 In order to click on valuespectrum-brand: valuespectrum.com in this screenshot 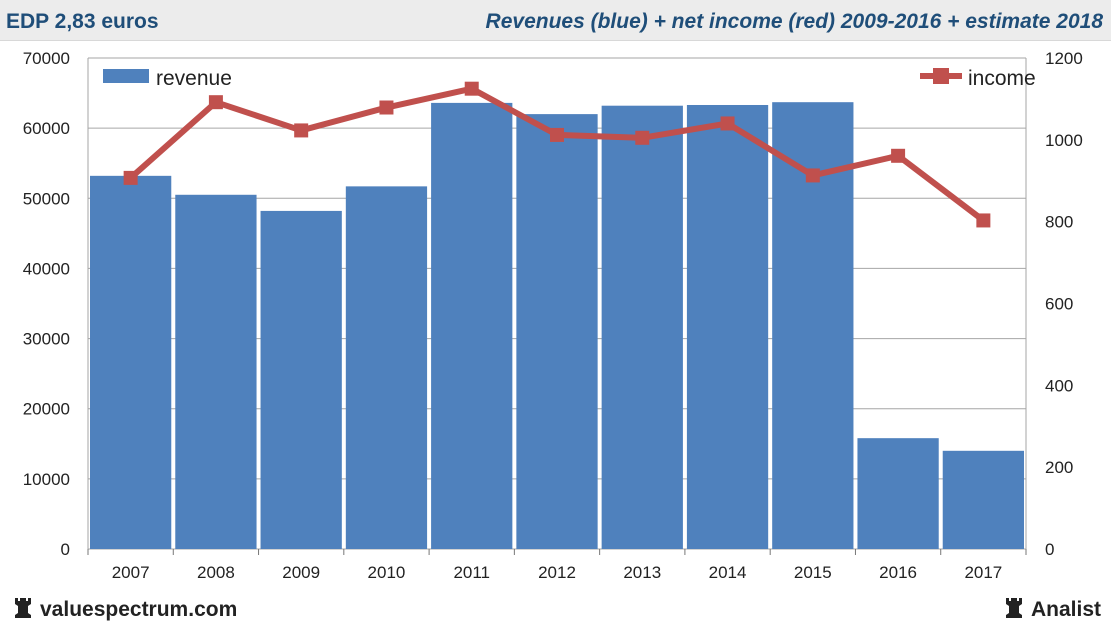, I will do `click(124, 609)`.